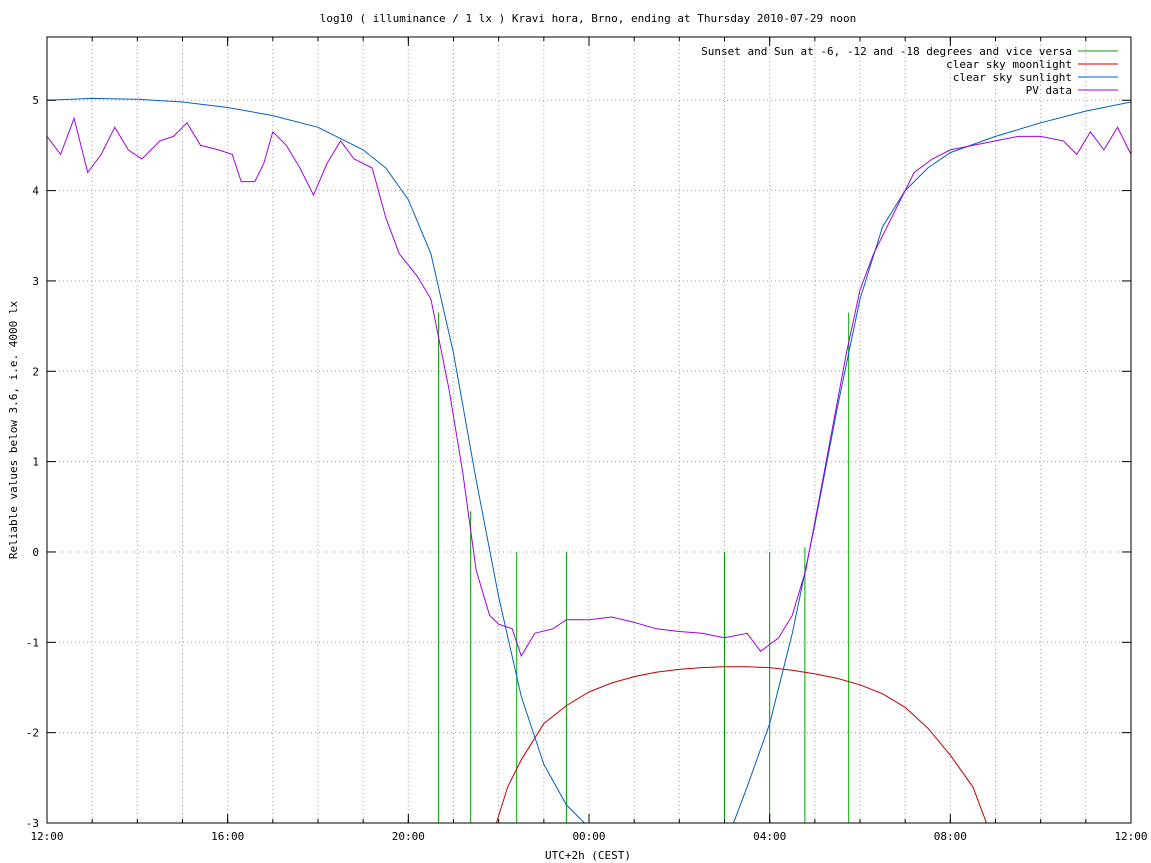  What do you see at coordinates (35, 191) in the screenshot?
I see `y-tick-label: 4` at bounding box center [35, 191].